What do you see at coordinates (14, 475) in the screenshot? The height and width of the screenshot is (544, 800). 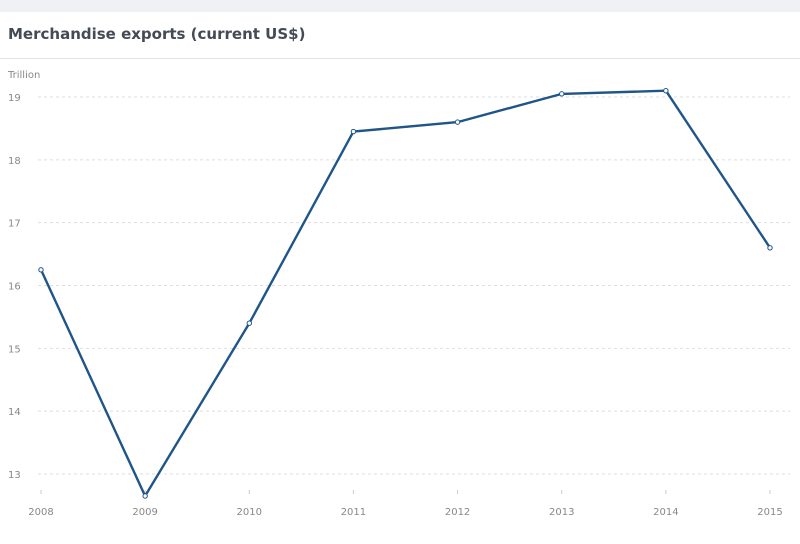 I see `y-tick-label-13: 13` at bounding box center [14, 475].